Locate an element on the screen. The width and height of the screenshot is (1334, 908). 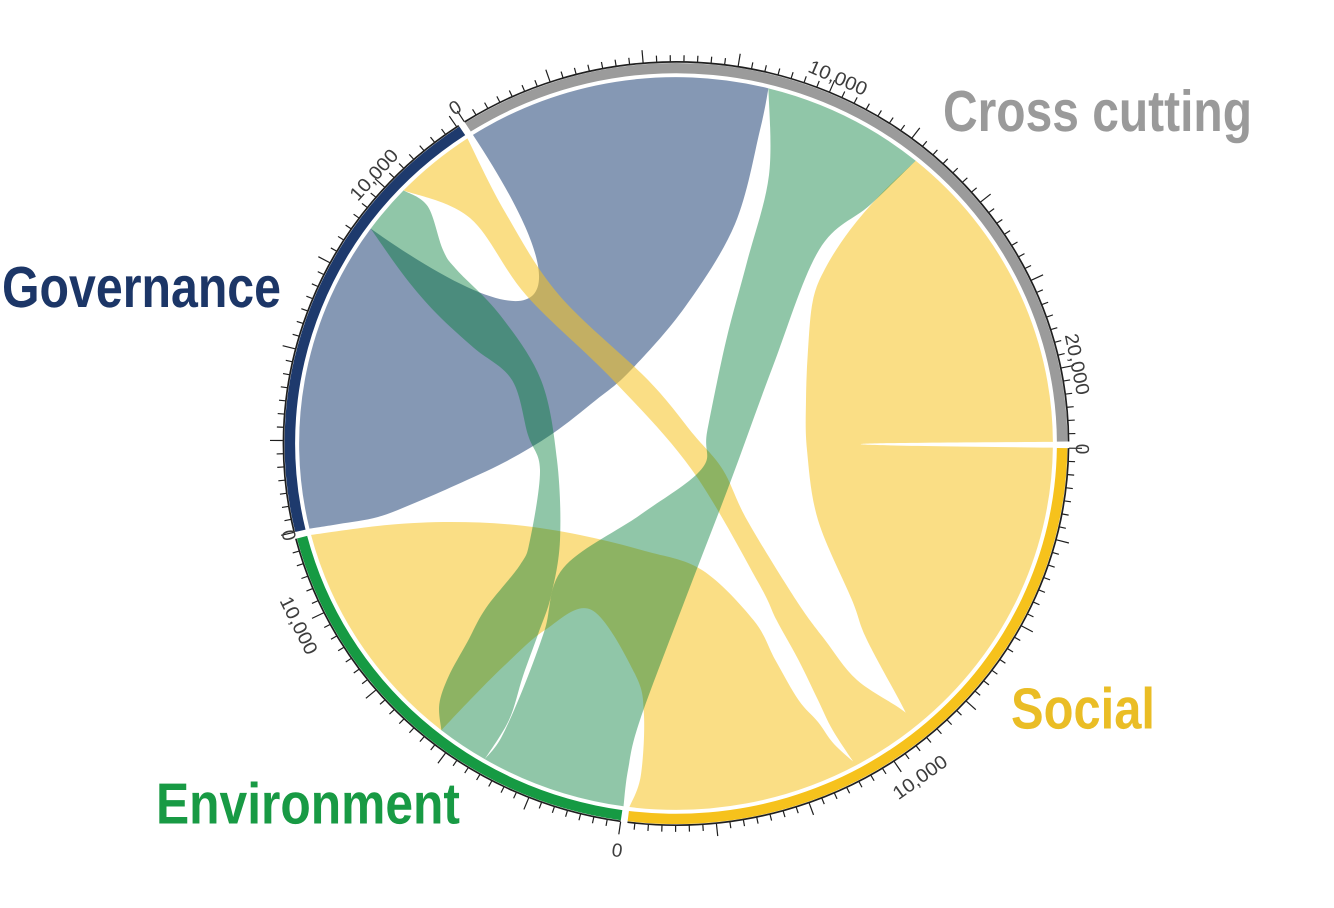
svg-text: Environment is located at coordinates (308, 804).